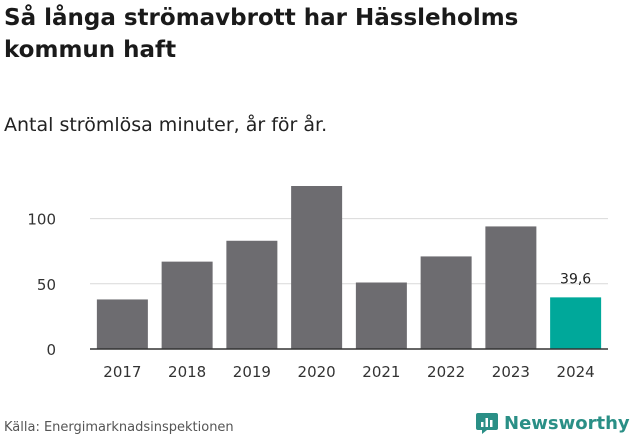 The height and width of the screenshot is (439, 631). Describe the element at coordinates (317, 372) in the screenshot. I see `x-tick-label-2020: 2020` at that location.